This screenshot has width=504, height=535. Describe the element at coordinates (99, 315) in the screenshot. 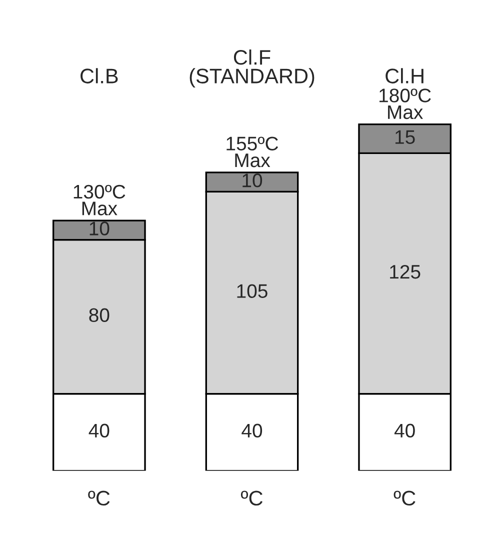

I see `data-label: 80` at that location.